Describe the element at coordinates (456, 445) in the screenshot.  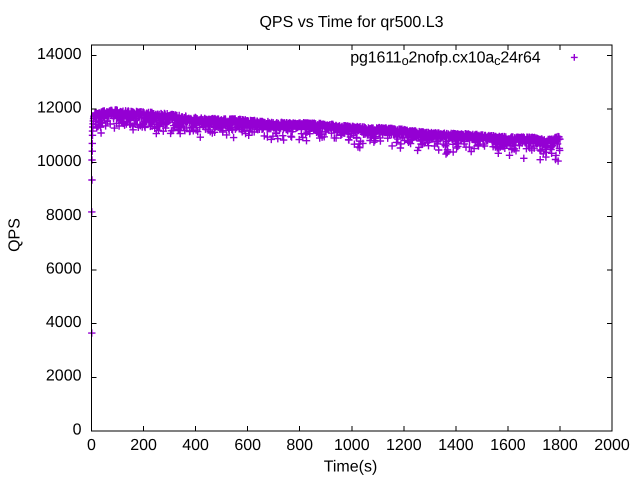
I see `svg-text: 1400` at that location.